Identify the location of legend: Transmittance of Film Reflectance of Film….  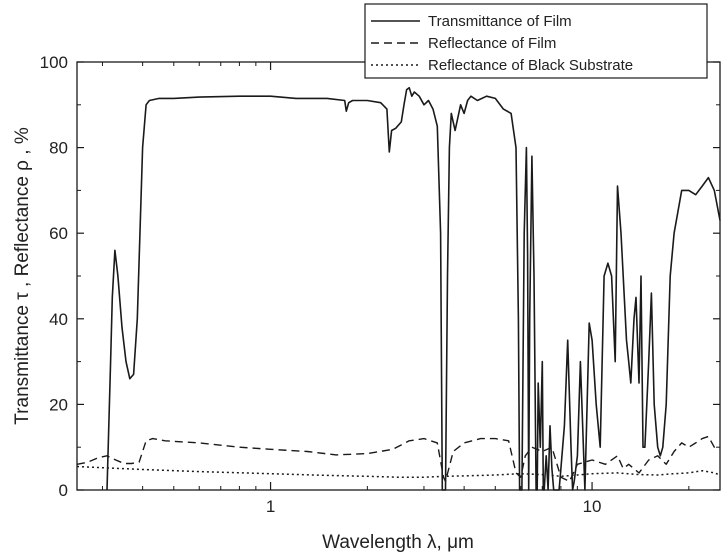
(536, 41).